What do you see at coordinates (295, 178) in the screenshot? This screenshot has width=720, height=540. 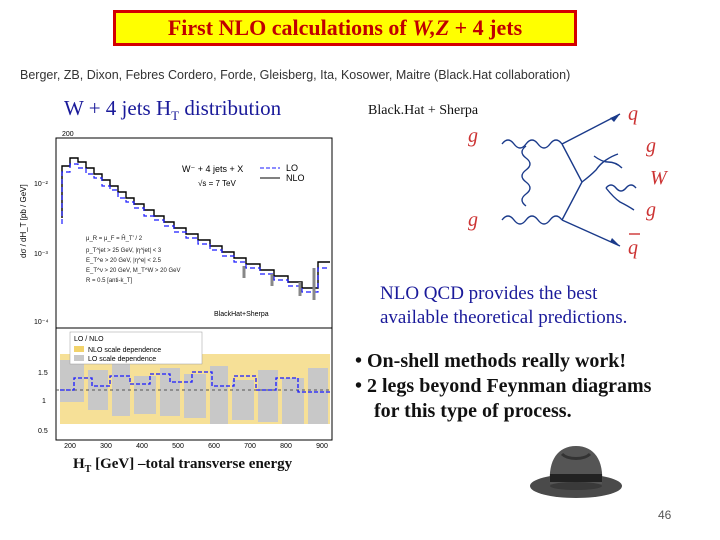 I see `legend-nlo: NLO` at bounding box center [295, 178].